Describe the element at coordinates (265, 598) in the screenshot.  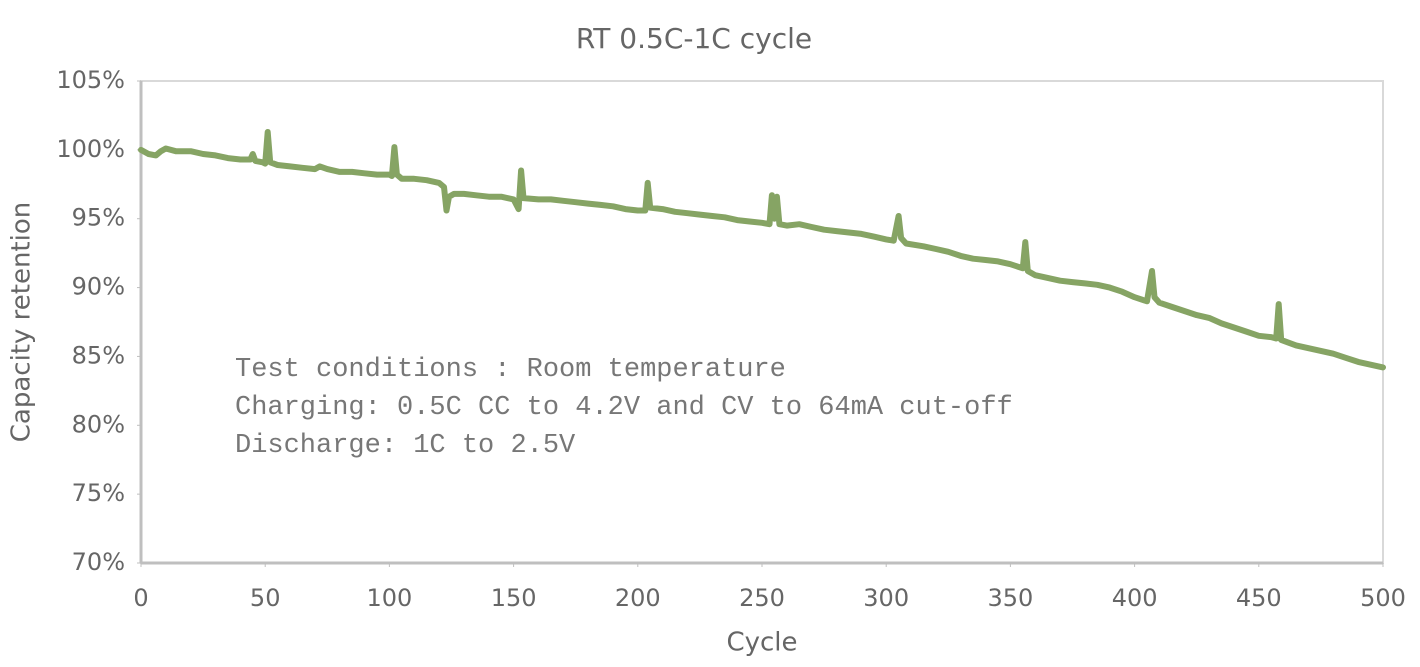
I see `x-tick-label: 50` at that location.